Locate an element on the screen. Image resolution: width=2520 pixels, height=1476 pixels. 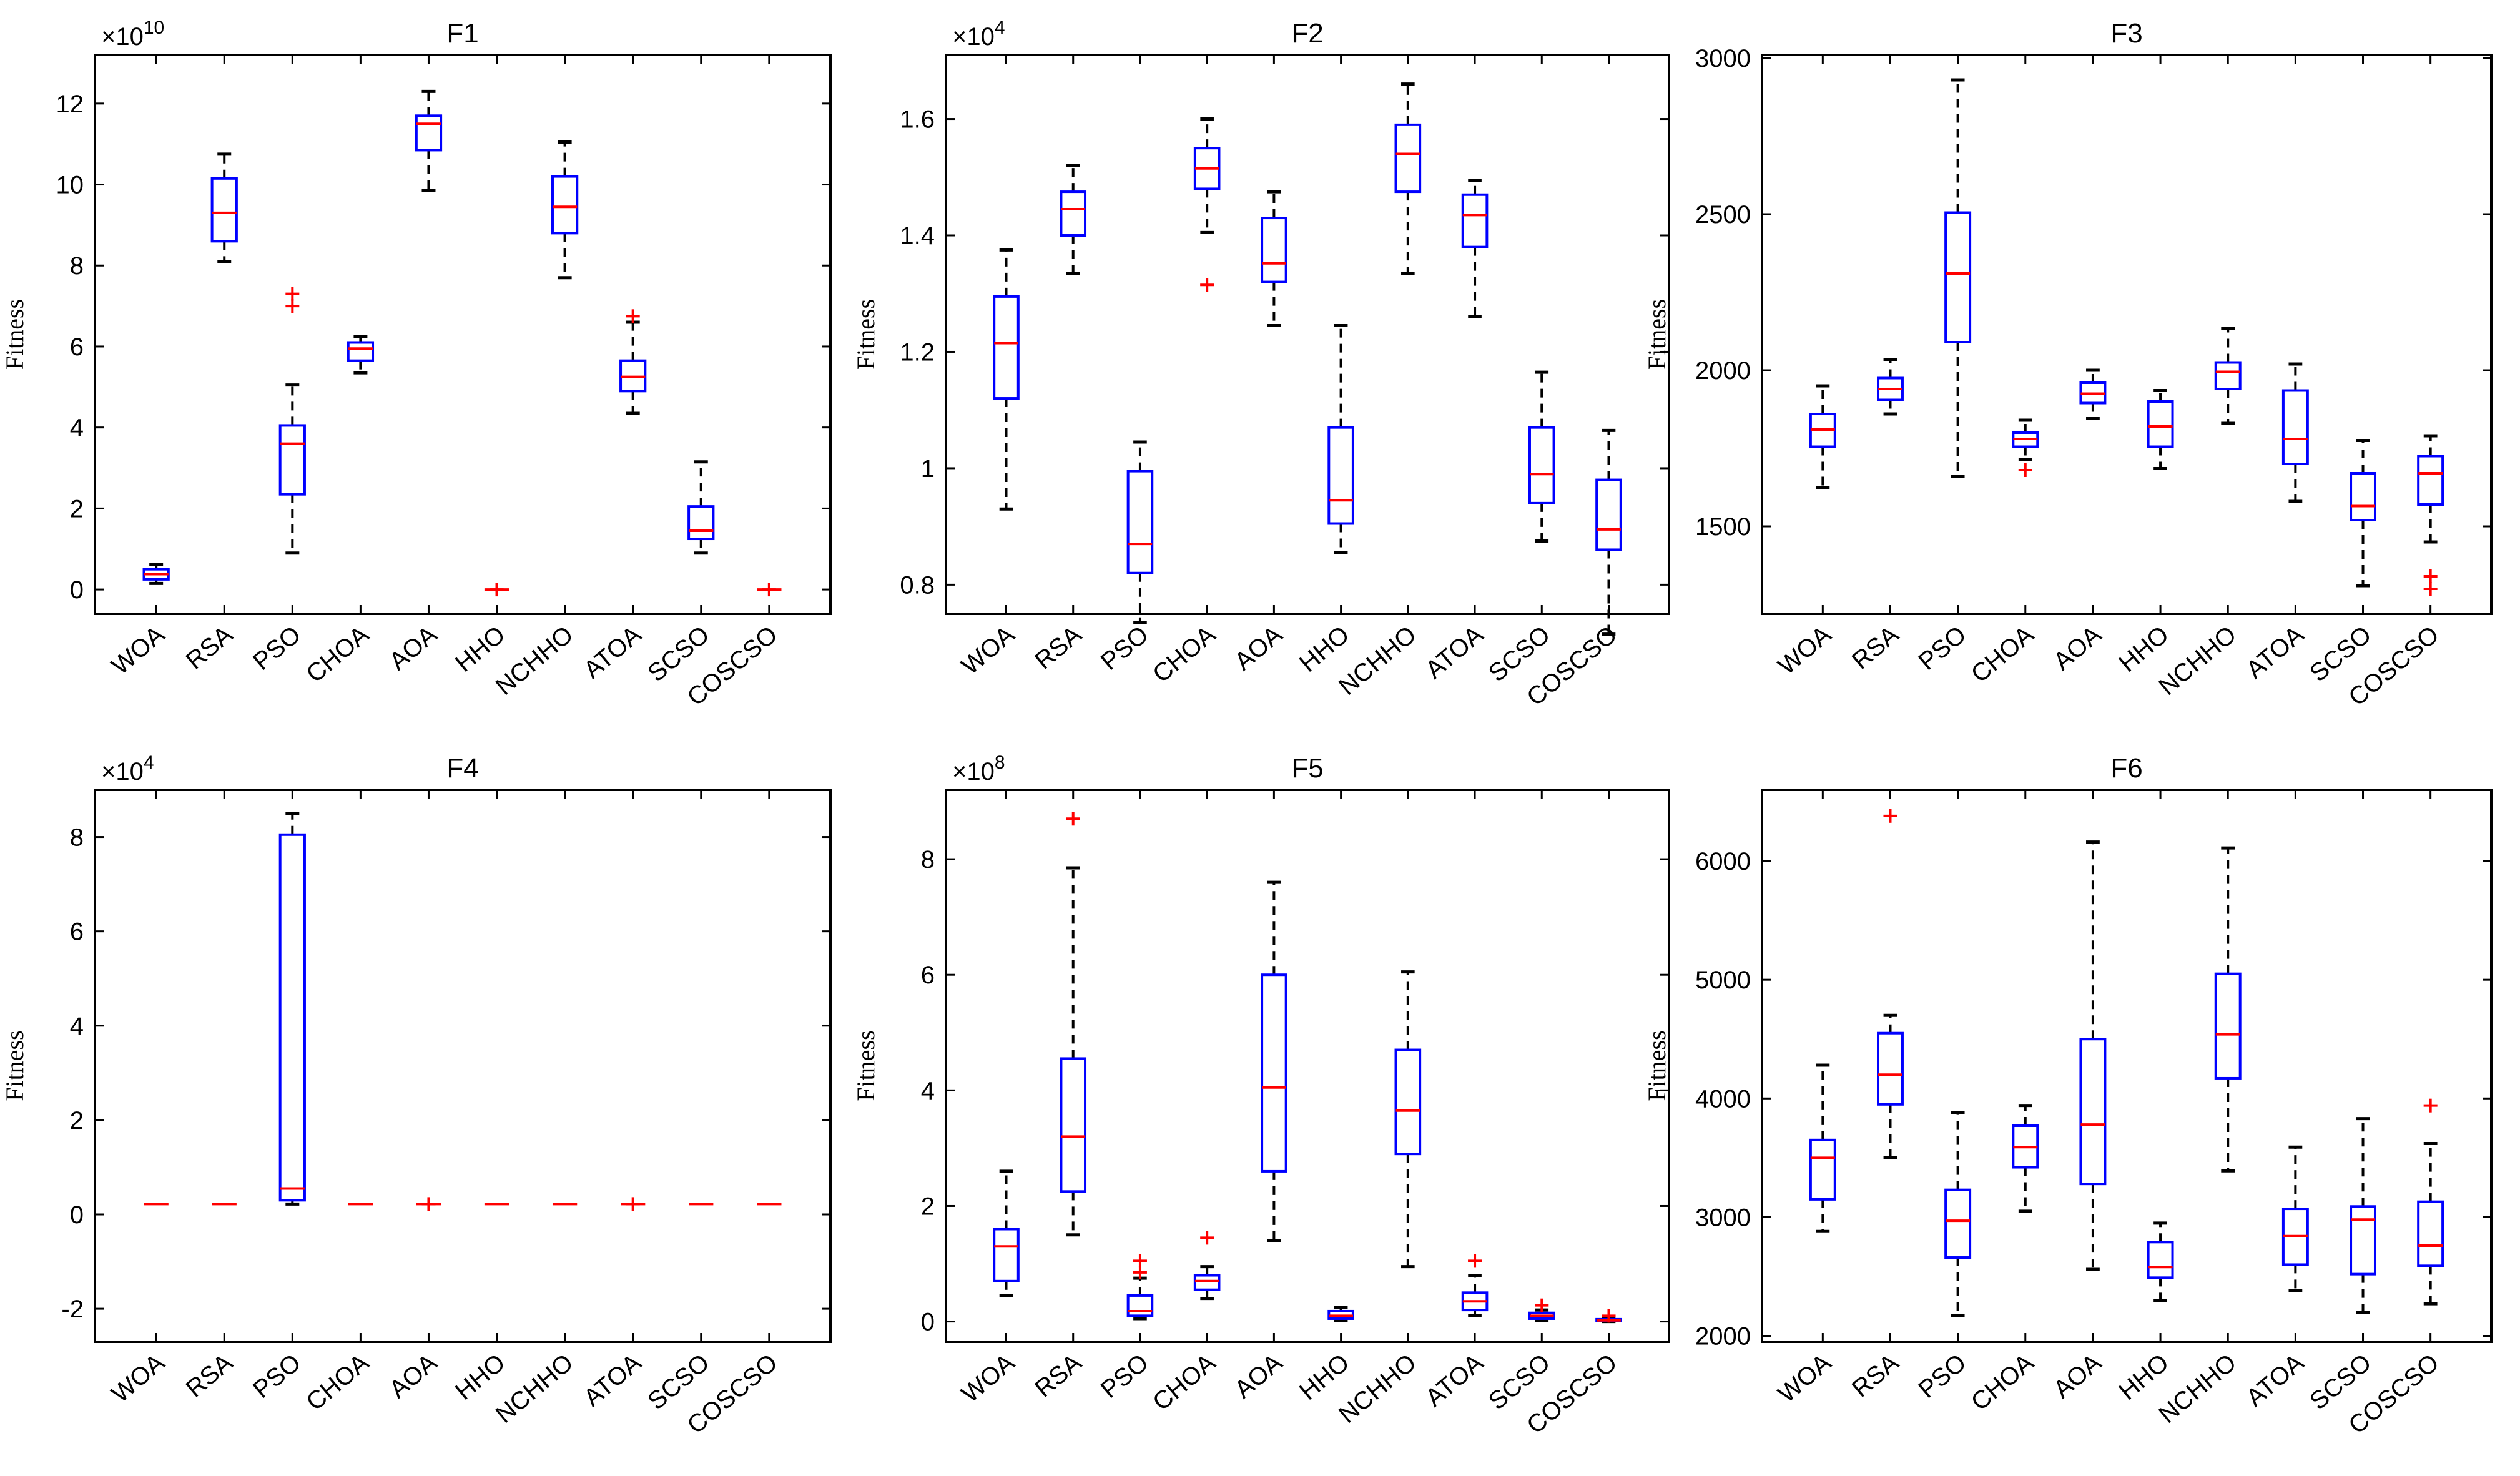
chart-title: F4 is located at coordinates (462, 768).